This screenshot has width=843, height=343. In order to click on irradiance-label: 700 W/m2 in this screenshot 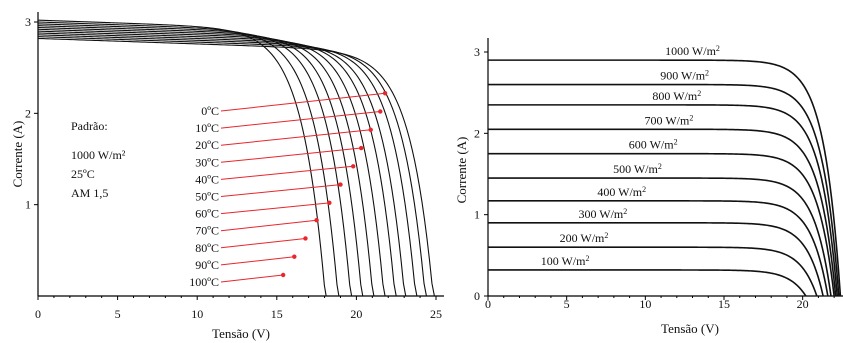, I will do `click(669, 120)`.